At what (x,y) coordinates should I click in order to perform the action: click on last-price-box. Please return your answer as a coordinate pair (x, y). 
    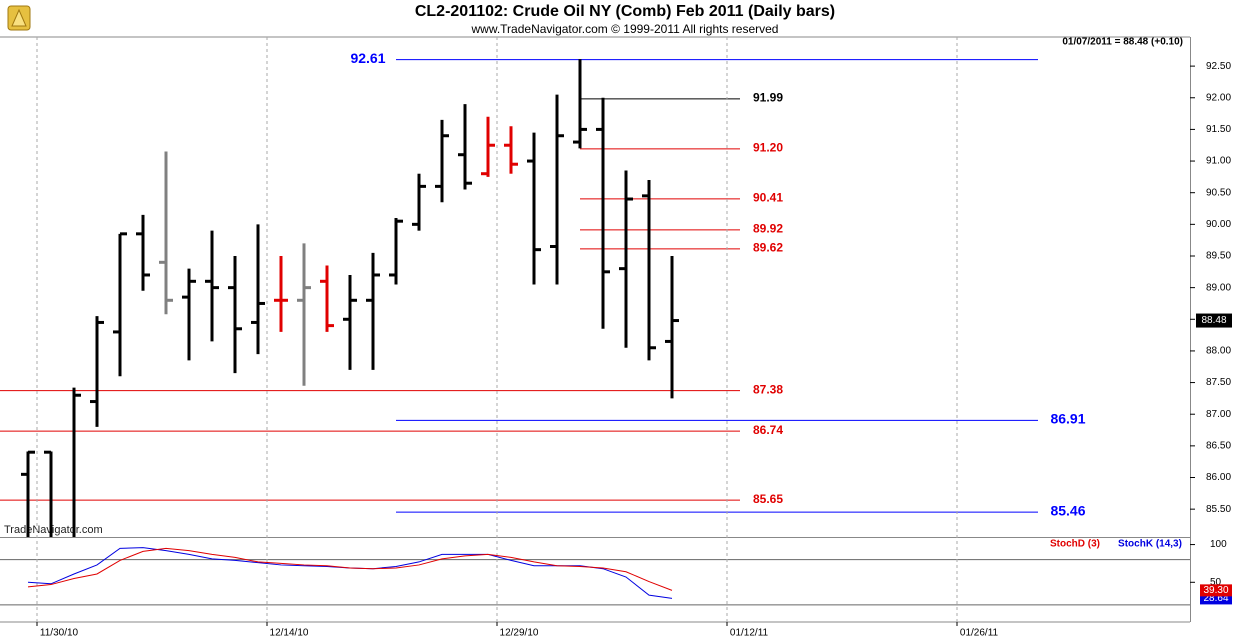
    Looking at the image, I should click on (1214, 320).